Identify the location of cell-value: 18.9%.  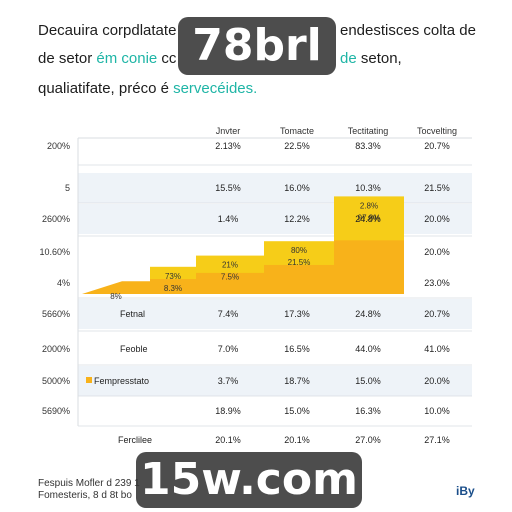
(228, 411).